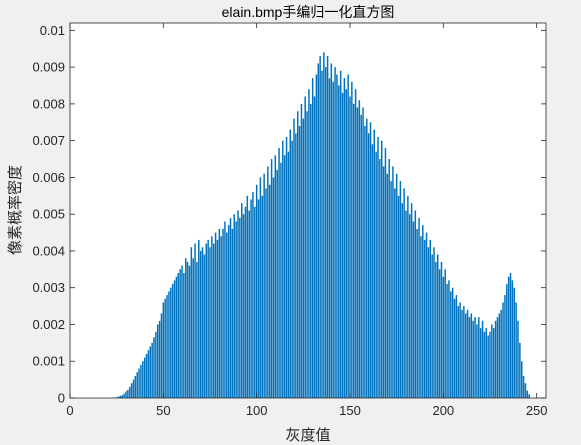  Describe the element at coordinates (48, 140) in the screenshot. I see `y-tick-label: 0.007` at that location.